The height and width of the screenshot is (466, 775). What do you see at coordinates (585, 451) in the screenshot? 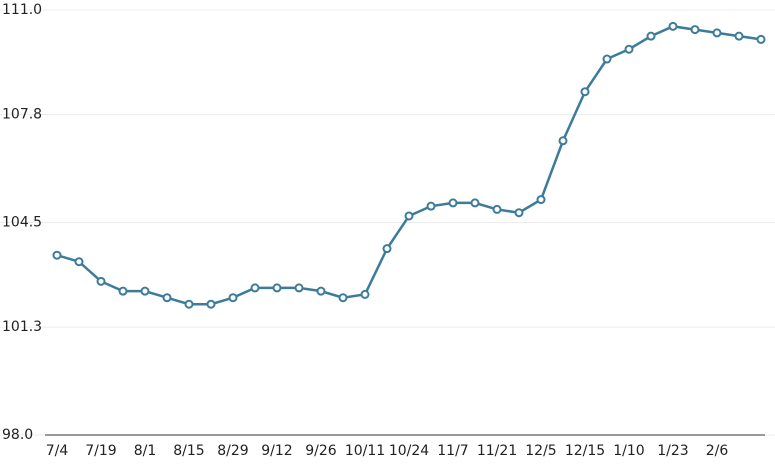
I see `x-tick-label: 12/15` at bounding box center [585, 451].